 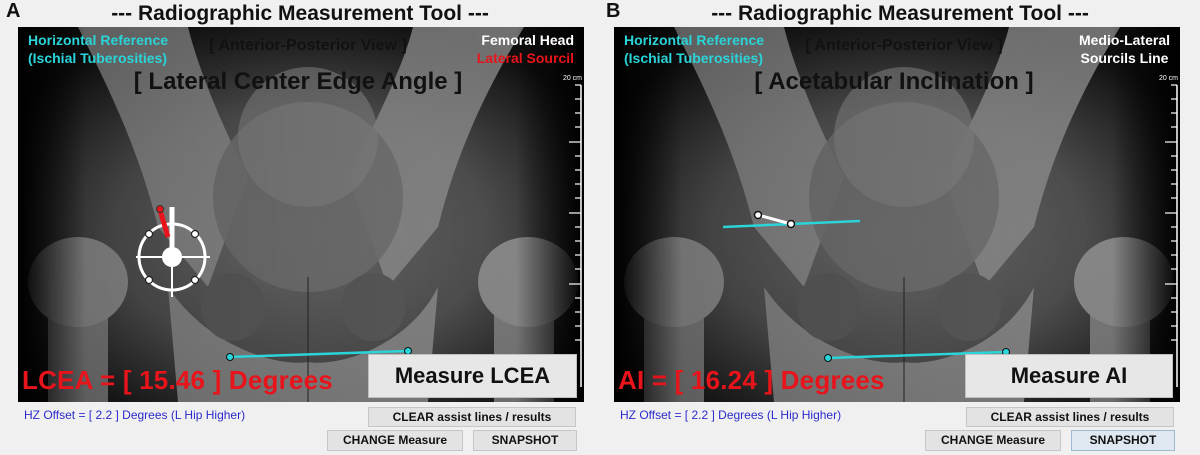 I want to click on landmark-legend-line1: Medio-Lateral, so click(x=1124, y=40).